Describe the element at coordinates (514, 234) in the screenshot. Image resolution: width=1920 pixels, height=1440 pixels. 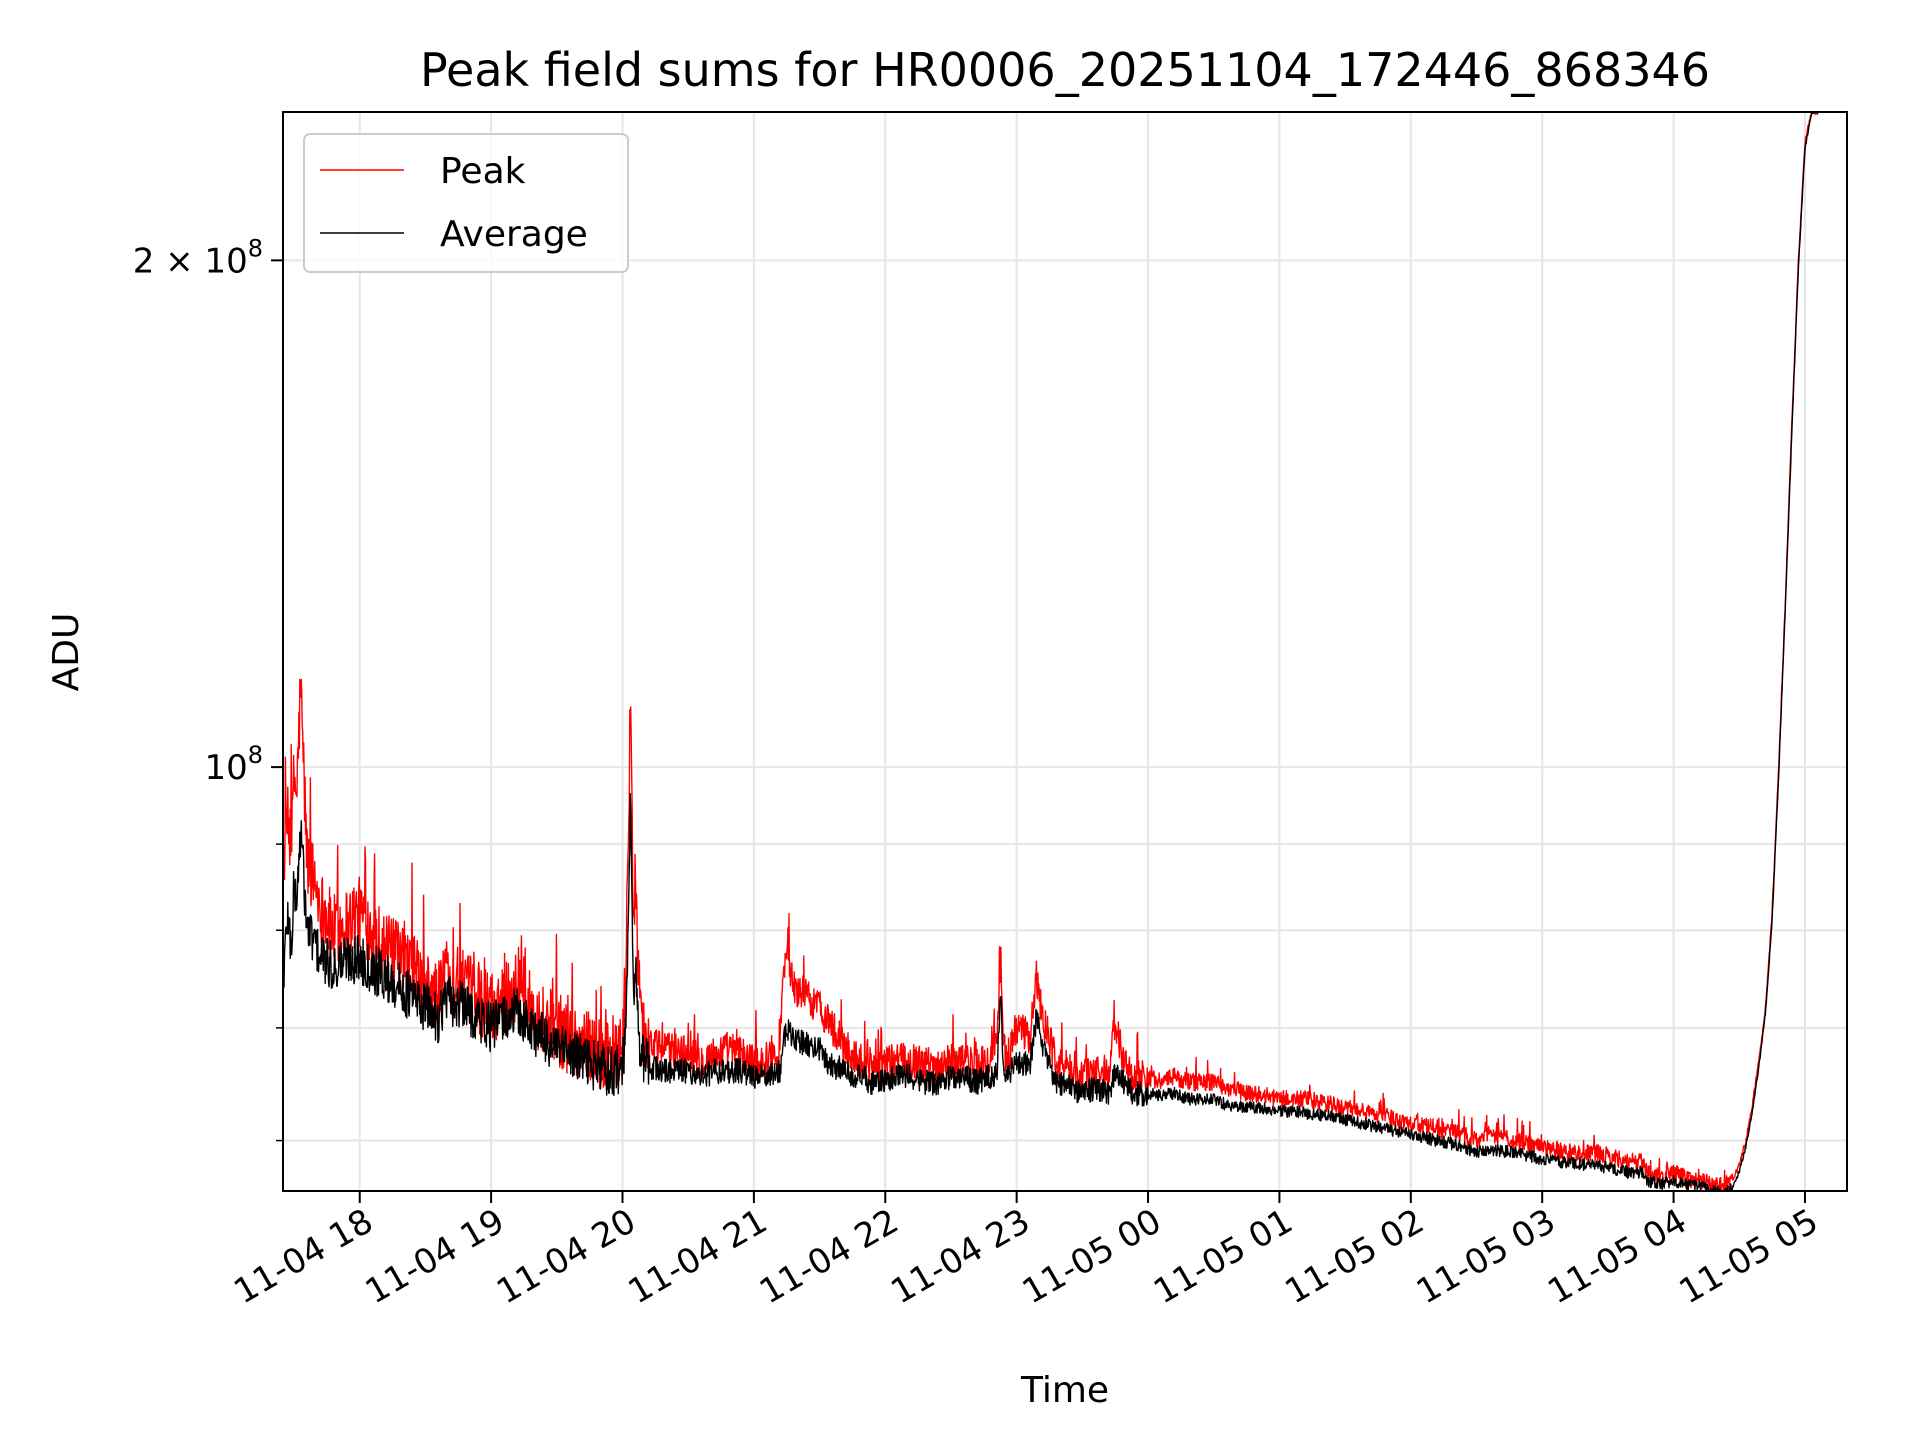
I see `legend-average-label: Average` at that location.